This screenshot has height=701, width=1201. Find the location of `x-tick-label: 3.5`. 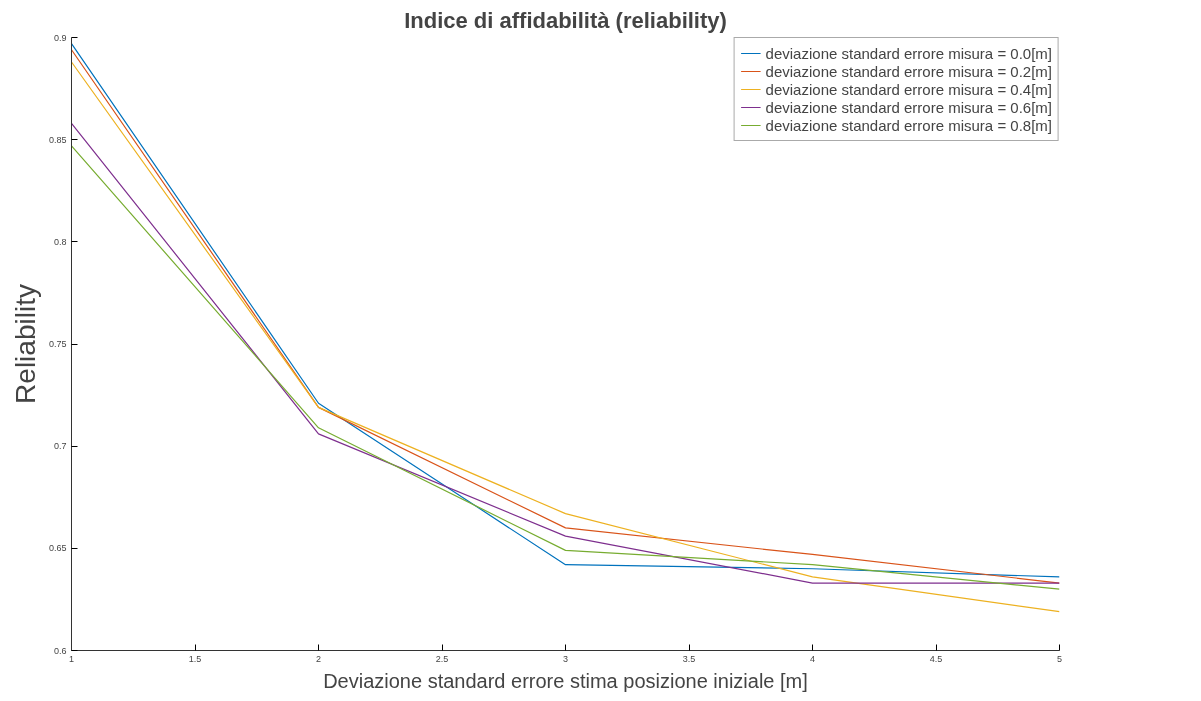

x-tick-label: 3.5 is located at coordinates (689, 658).